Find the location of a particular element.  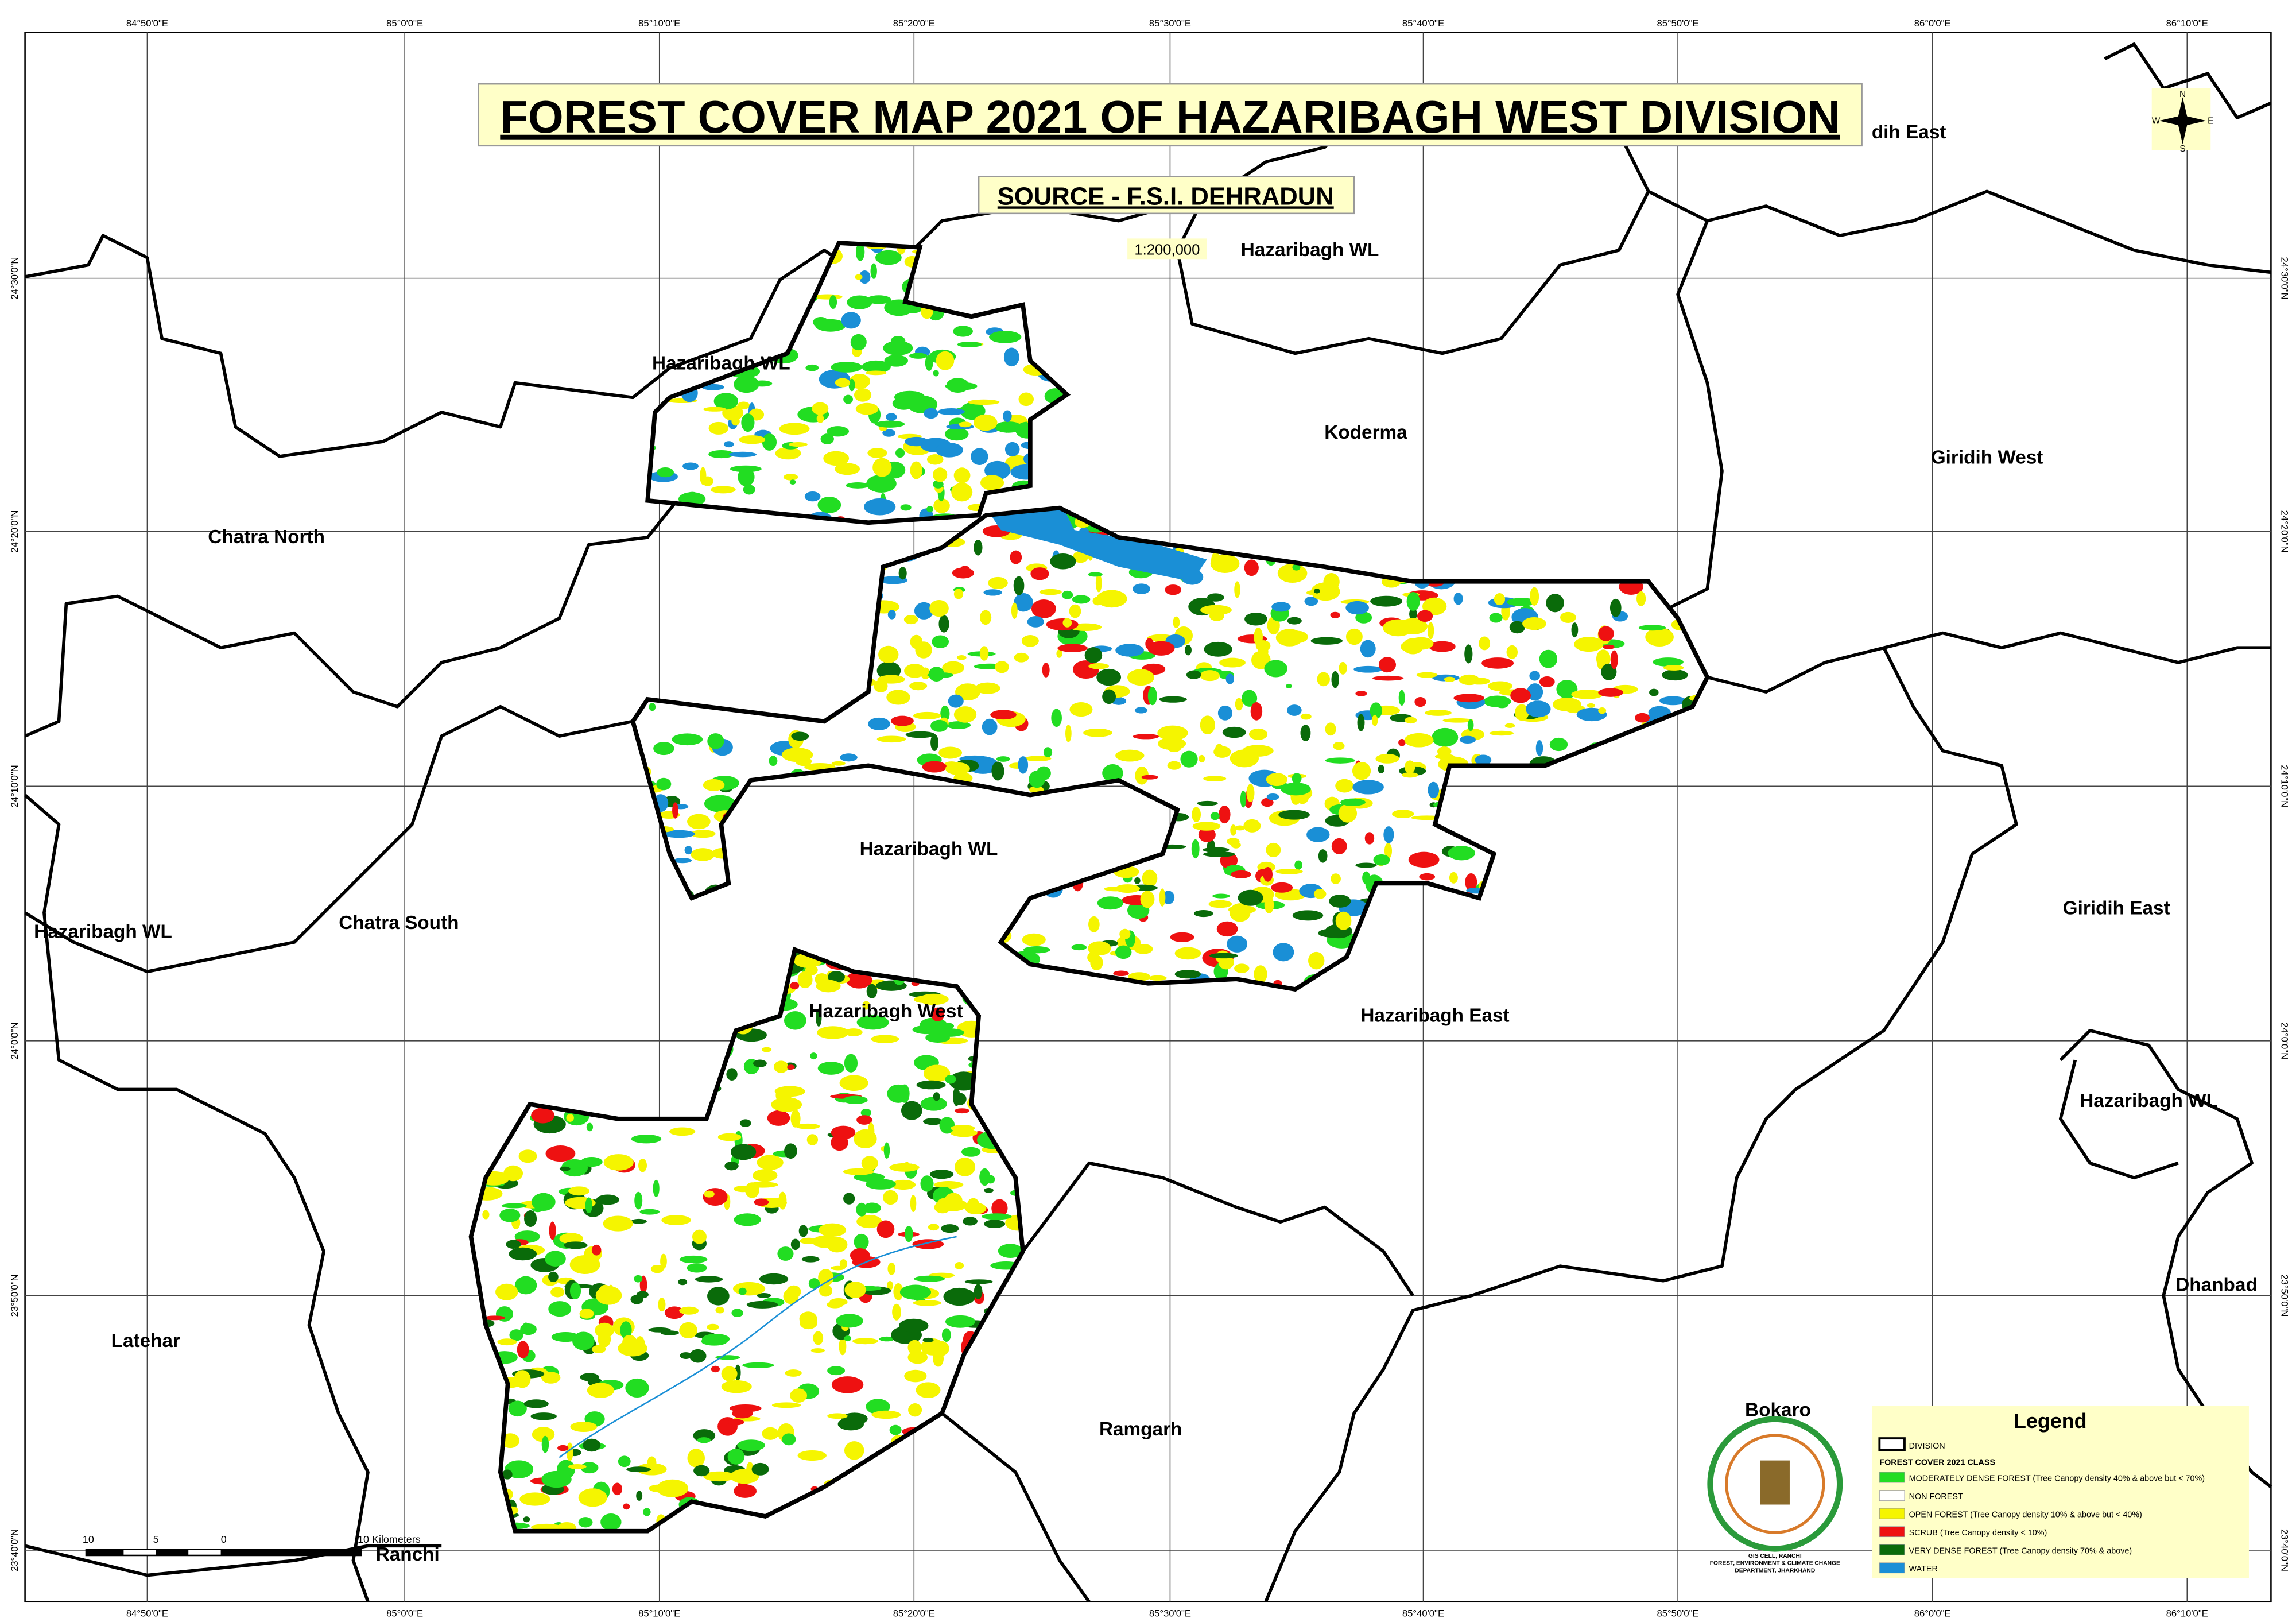

region-label: Giridih East is located at coordinates (2116, 908).